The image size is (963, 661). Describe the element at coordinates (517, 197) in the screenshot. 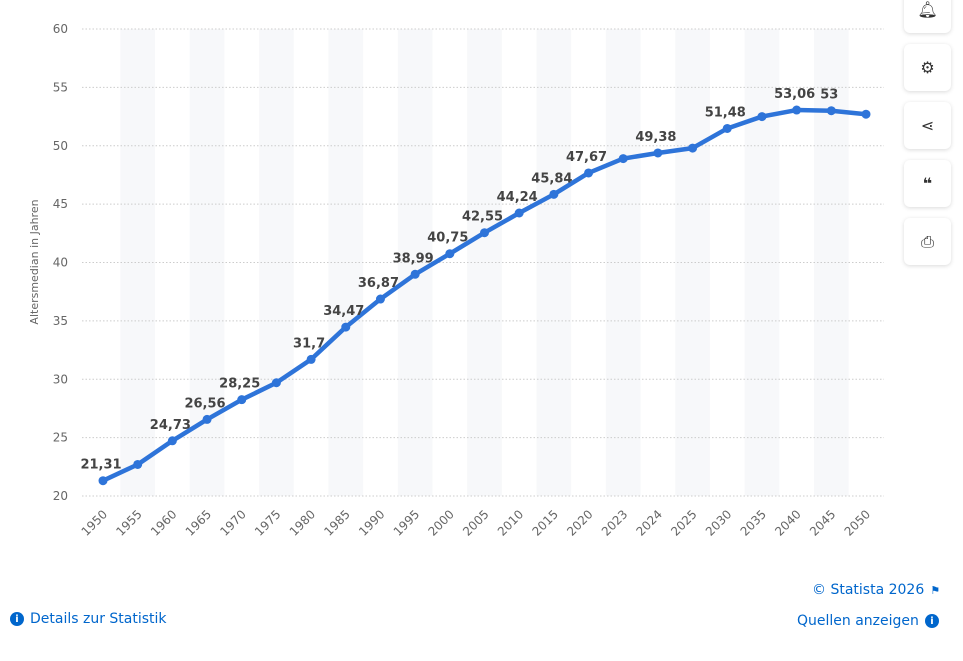

I see `data-label: 44,24` at that location.